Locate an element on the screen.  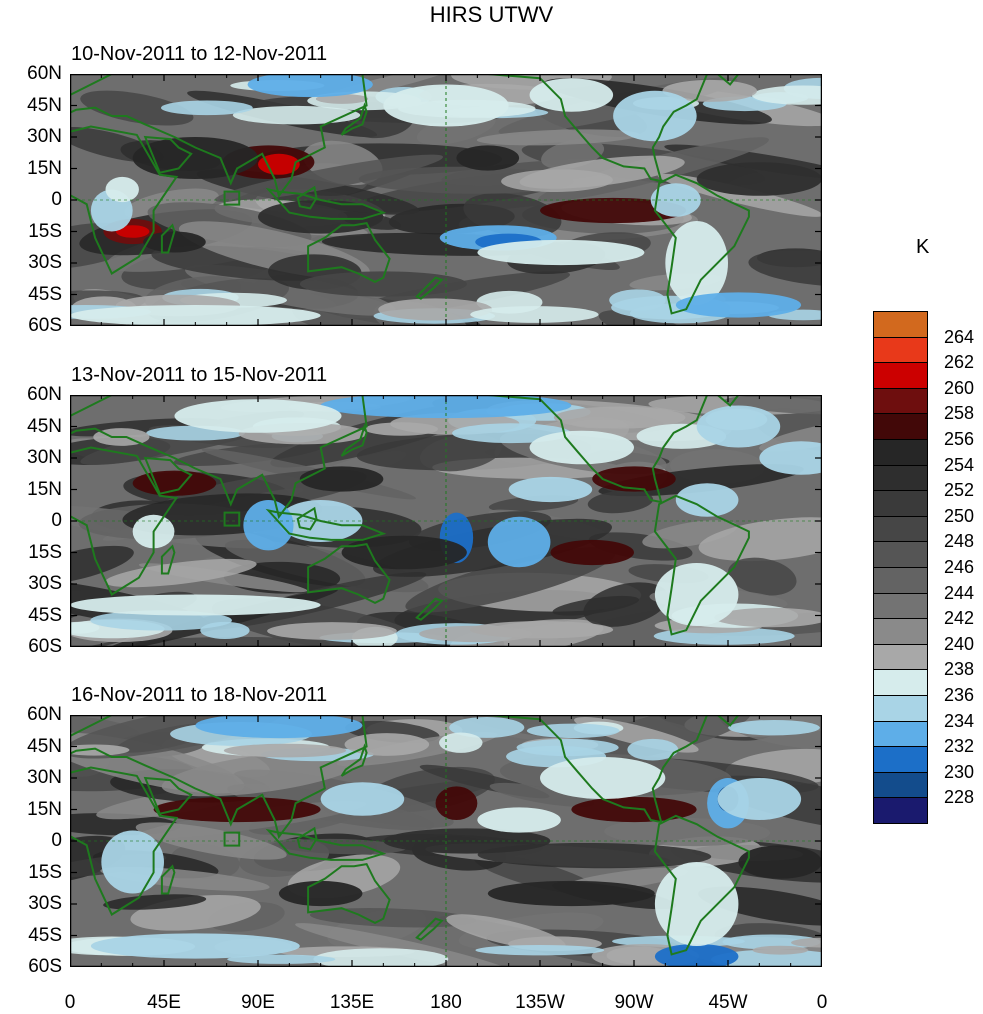
lon-label: 90W is located at coordinates (634, 1002).